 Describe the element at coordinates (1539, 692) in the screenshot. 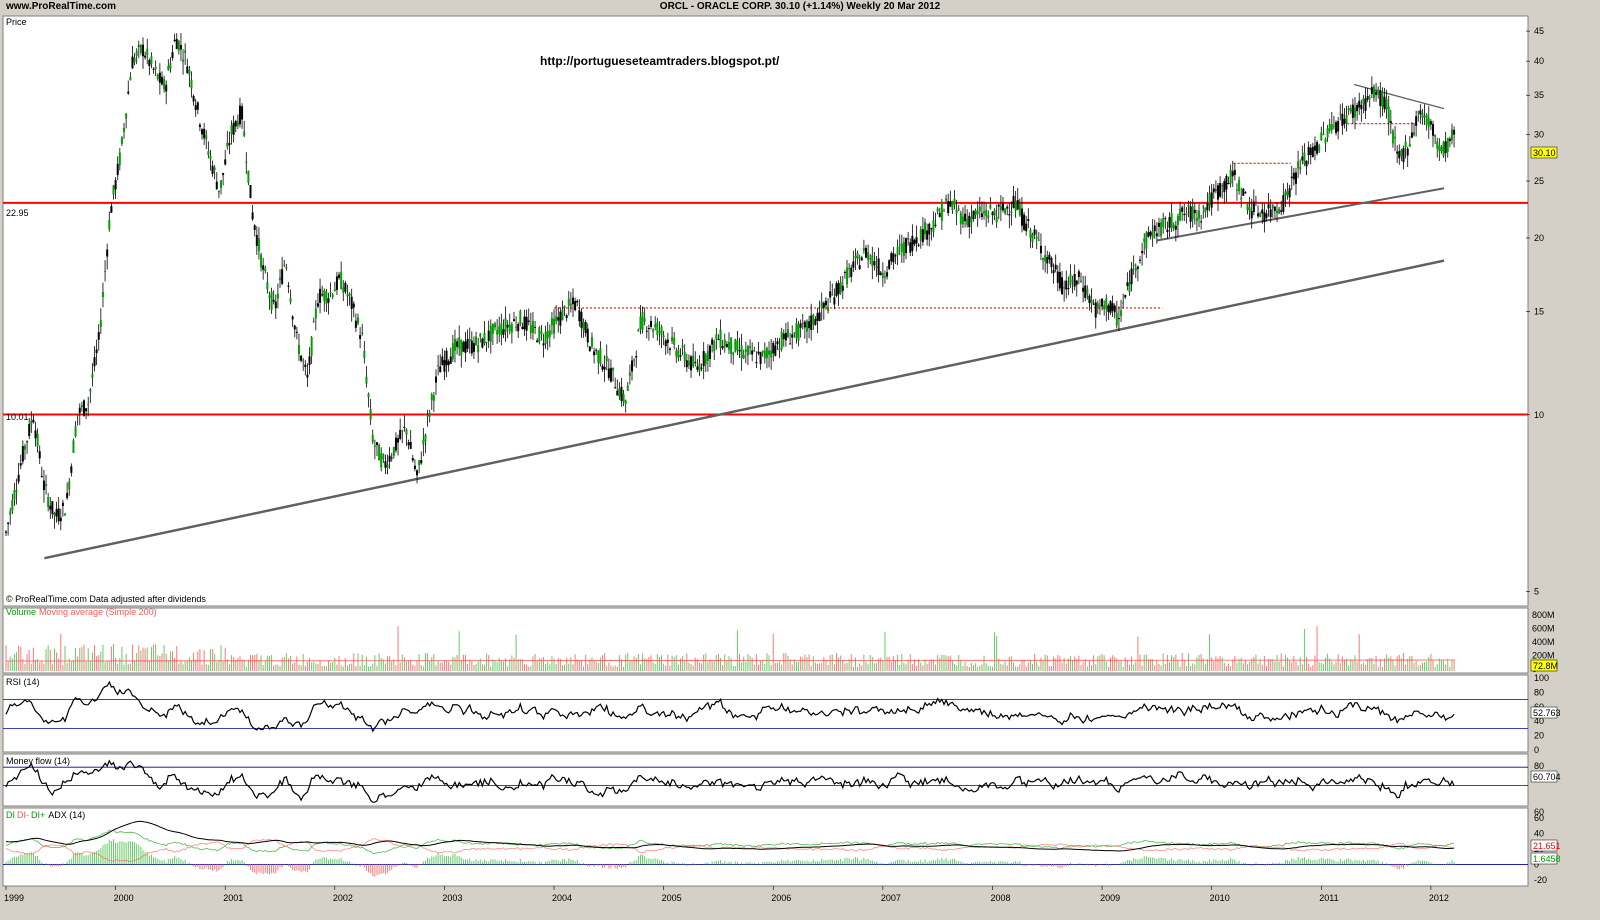

I see `rsi-tick-label: 80` at that location.